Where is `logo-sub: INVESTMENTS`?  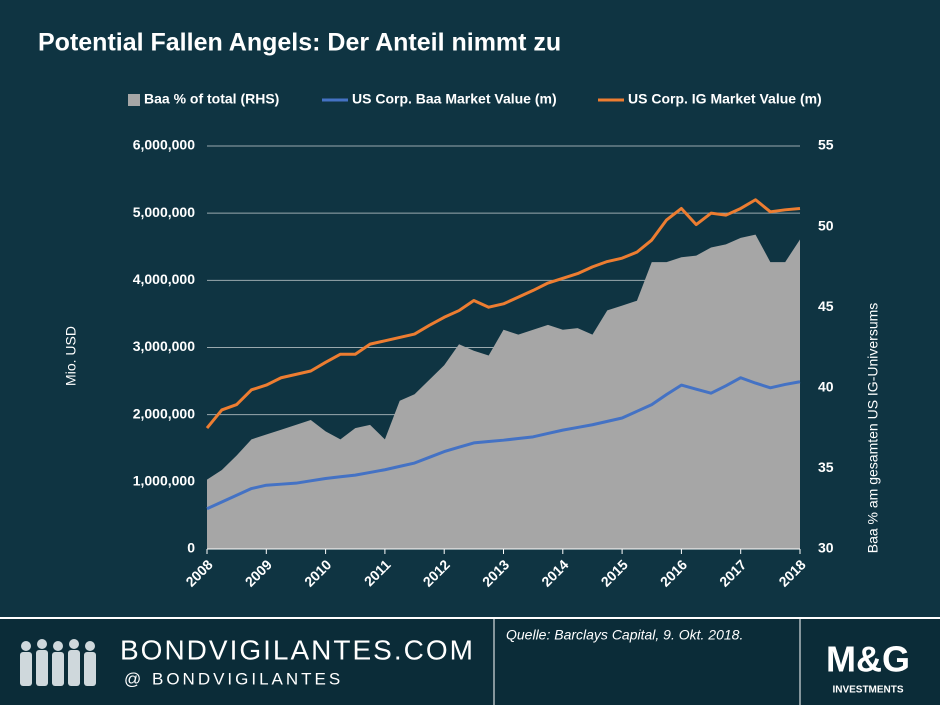
logo-sub: INVESTMENTS is located at coordinates (867, 690).